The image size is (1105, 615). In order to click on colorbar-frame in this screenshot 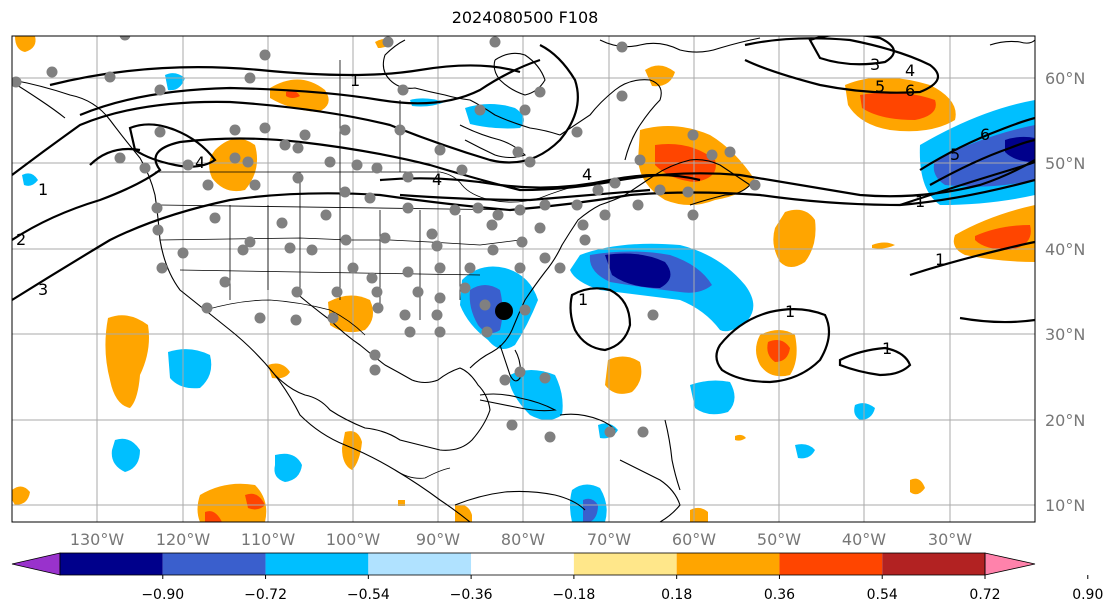, I will do `click(522, 564)`.